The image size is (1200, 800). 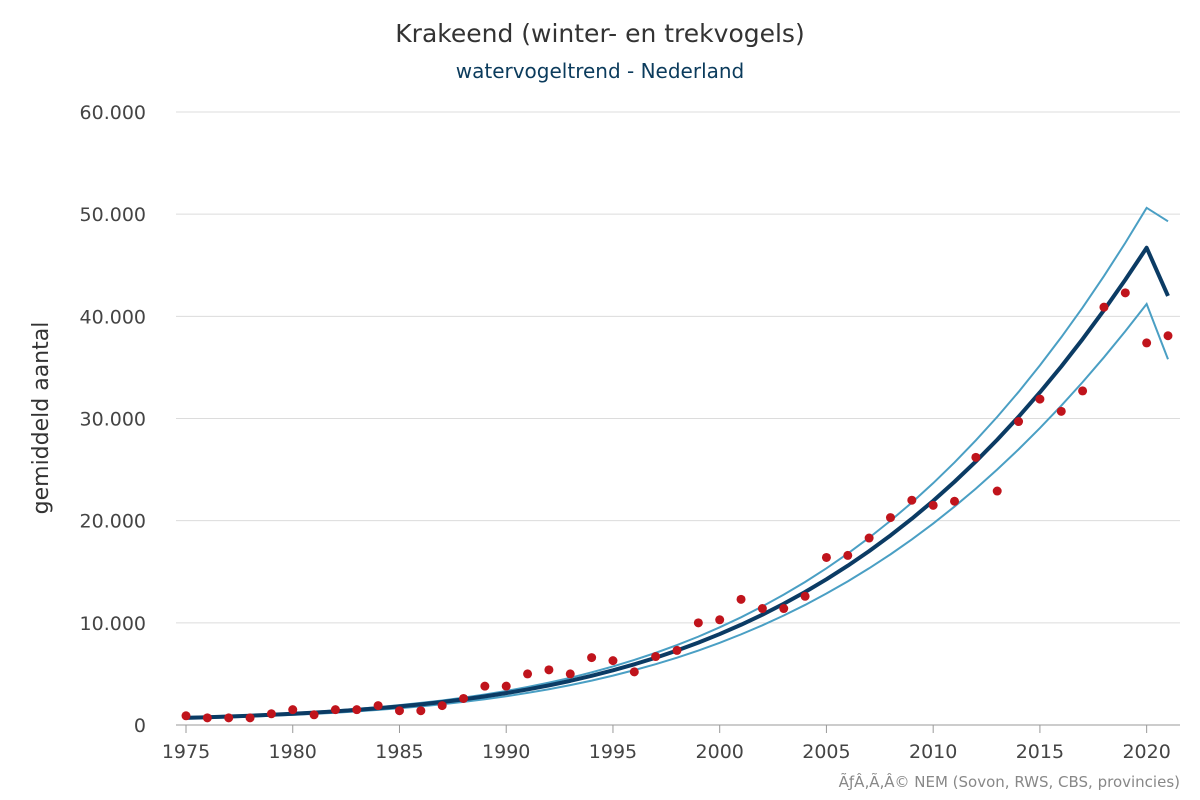 I want to click on x-tick-label: 1995, so click(x=613, y=752).